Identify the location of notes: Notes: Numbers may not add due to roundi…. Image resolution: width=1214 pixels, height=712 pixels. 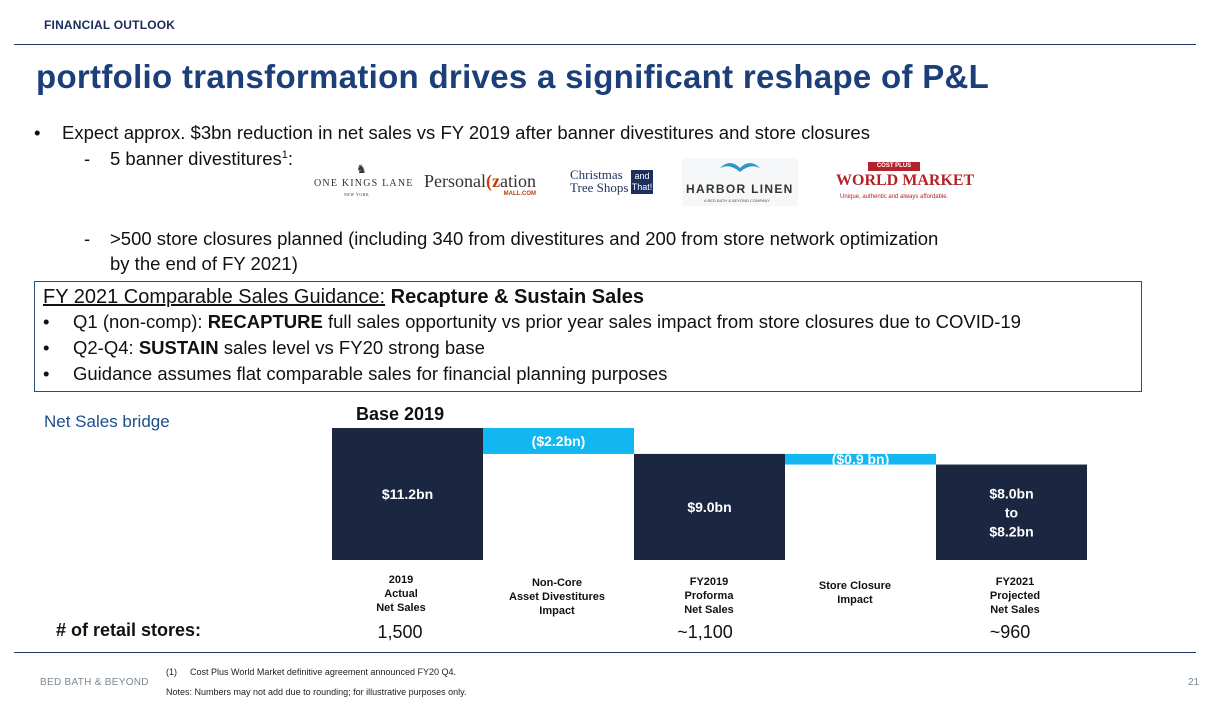
(316, 692).